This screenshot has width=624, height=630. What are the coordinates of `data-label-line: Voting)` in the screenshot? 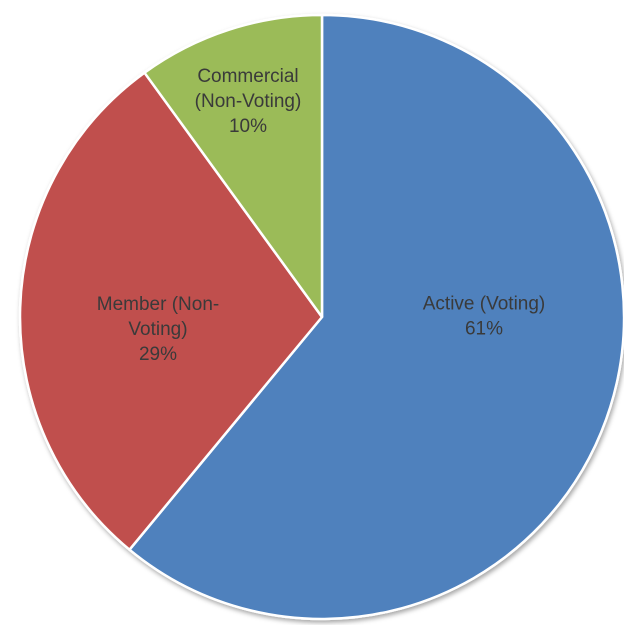 It's located at (157, 329).